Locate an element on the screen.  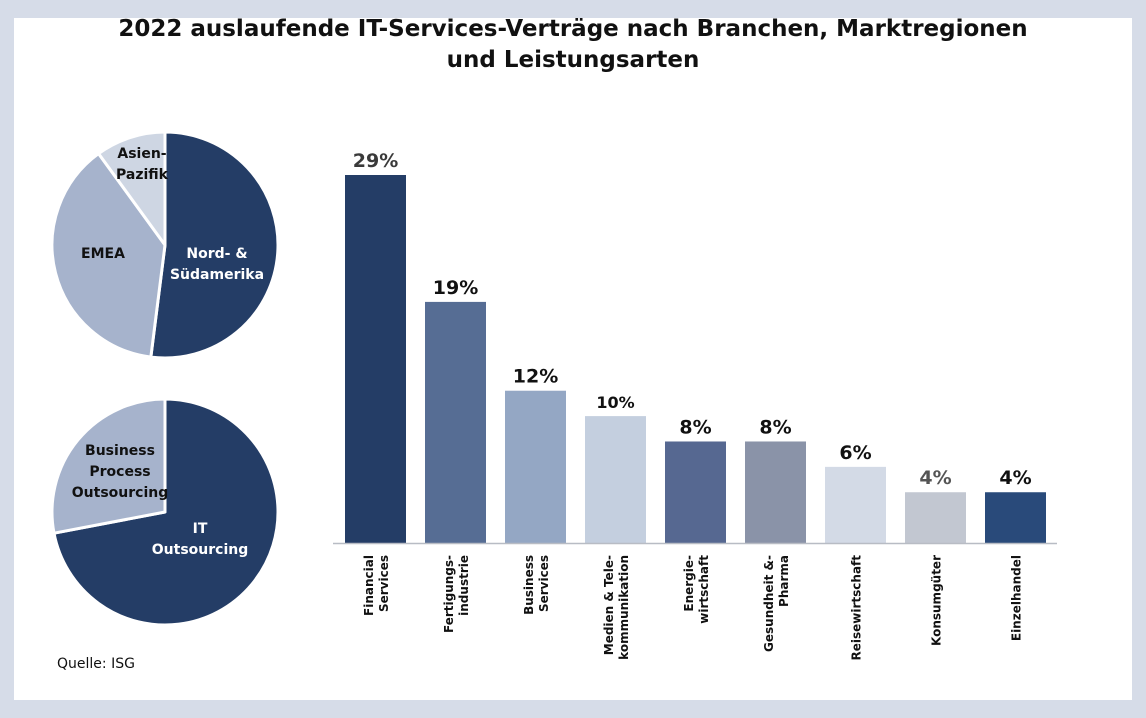
category-label-line: Medien & Tele- is located at coordinates (609, 605).